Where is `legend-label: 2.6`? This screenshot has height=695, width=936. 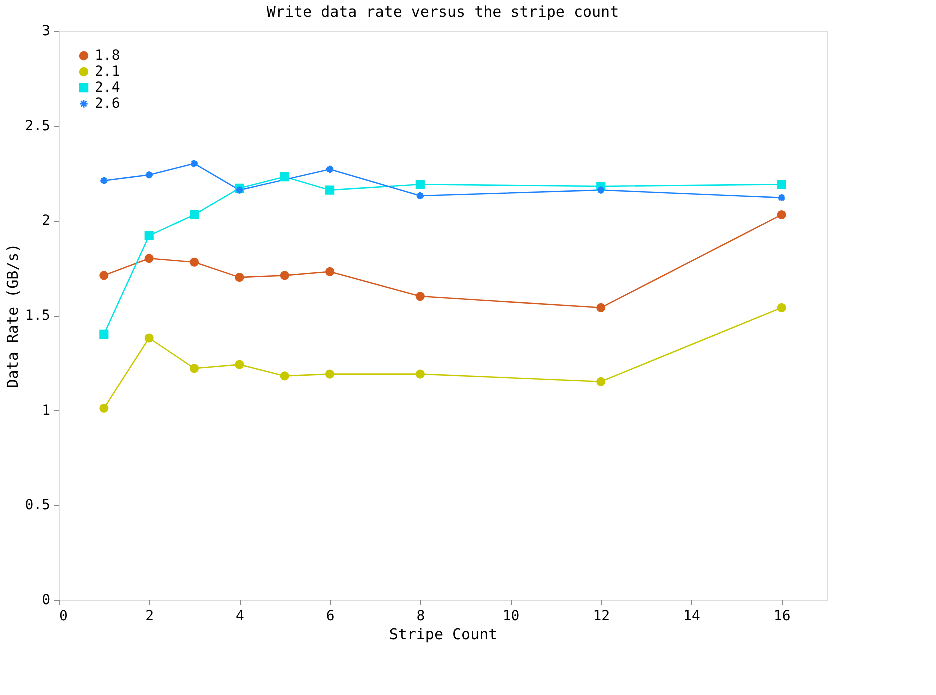
legend-label: 2.6 is located at coordinates (107, 104).